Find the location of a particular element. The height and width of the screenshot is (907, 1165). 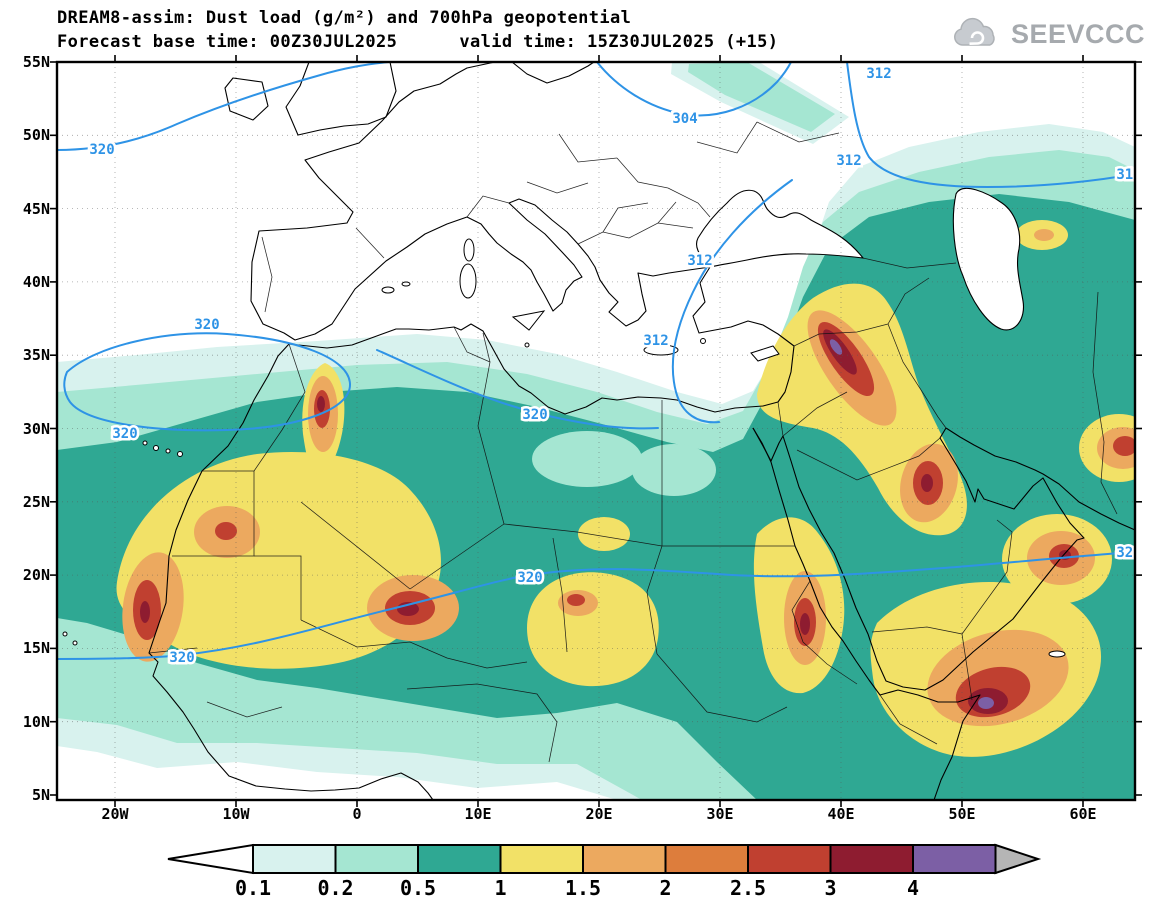

y-axis-tick-label: 25N is located at coordinates (36, 501).